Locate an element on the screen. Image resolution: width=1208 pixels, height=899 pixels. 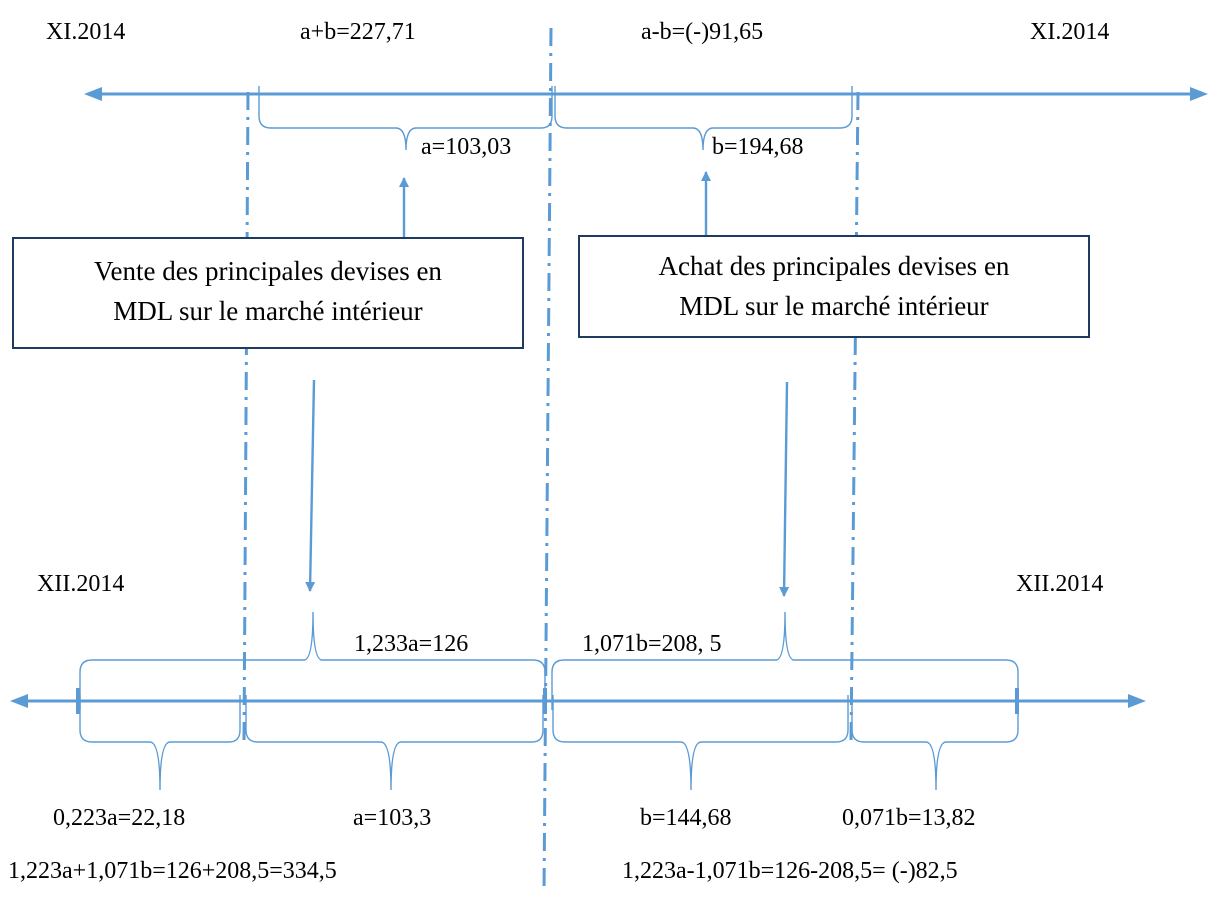
top-sum-label: a+b=227,71 is located at coordinates (358, 32).